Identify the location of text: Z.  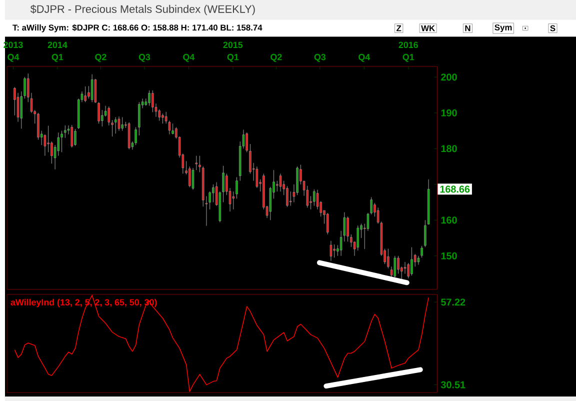
(399, 28).